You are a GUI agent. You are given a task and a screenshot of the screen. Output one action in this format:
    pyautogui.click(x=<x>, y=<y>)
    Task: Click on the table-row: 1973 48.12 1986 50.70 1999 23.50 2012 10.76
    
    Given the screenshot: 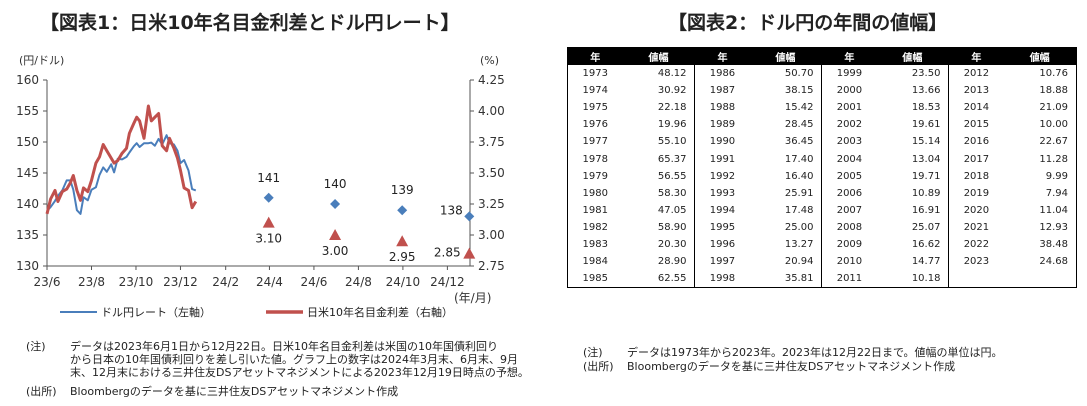 What is the action you would take?
    pyautogui.click(x=822, y=74)
    